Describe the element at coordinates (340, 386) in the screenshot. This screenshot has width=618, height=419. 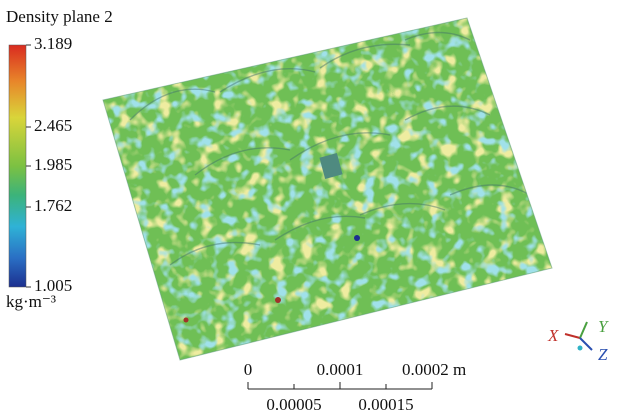
I see `scale-bar` at that location.